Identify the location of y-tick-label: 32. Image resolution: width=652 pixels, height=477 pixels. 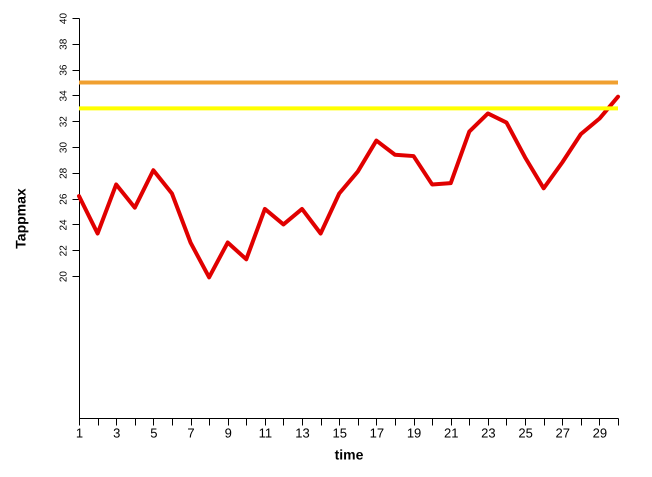
(64, 122).